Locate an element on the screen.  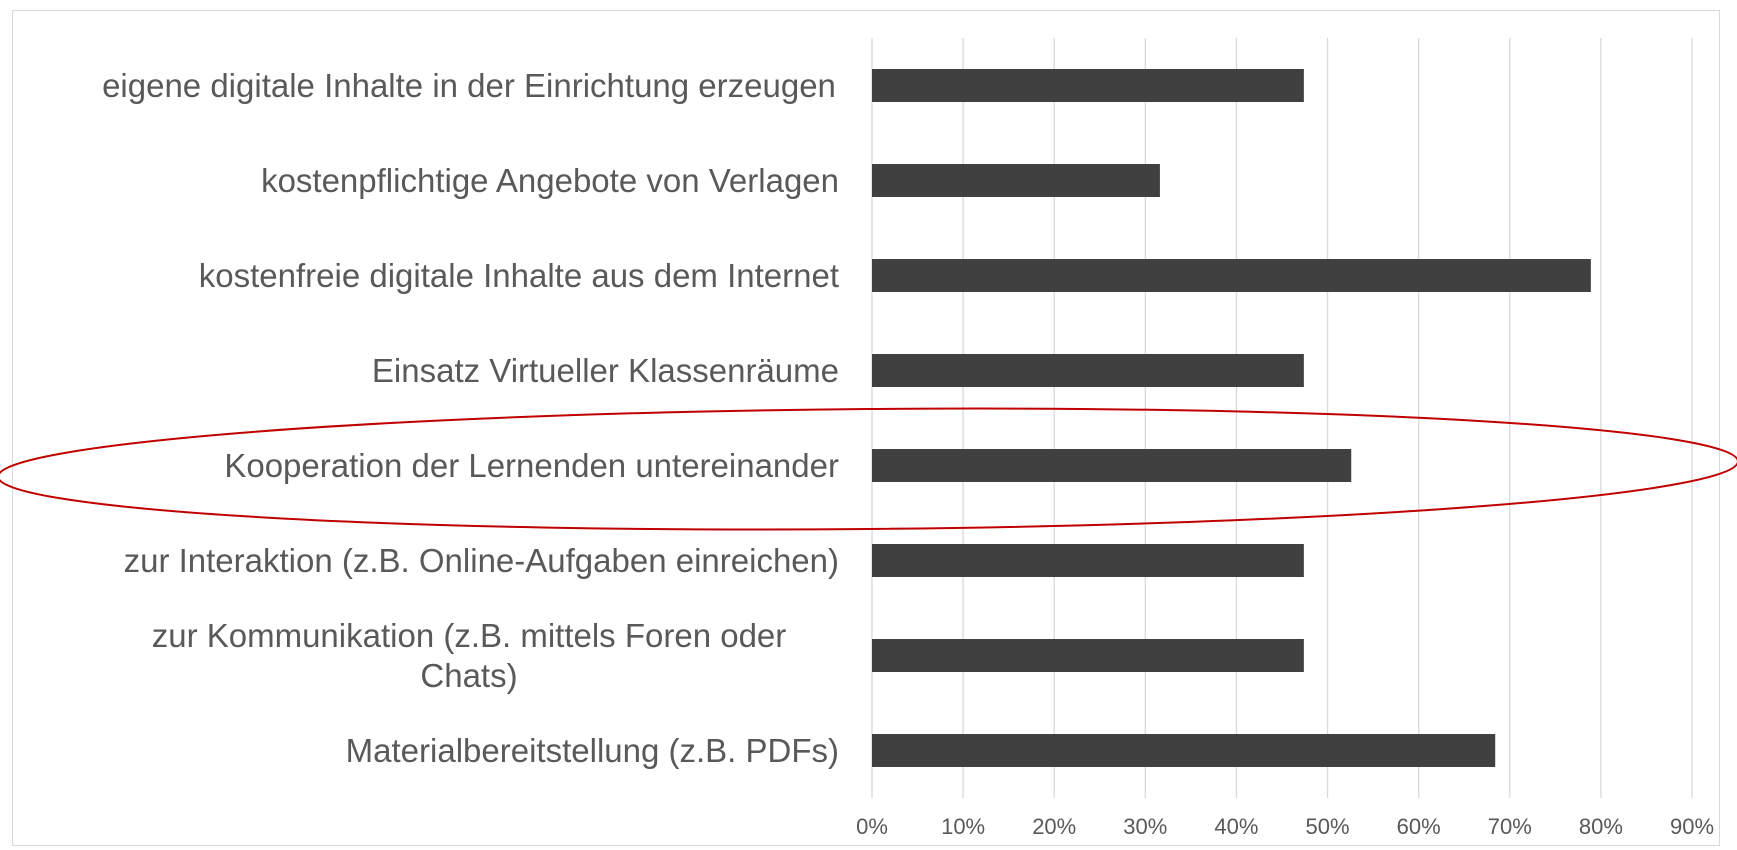
x-tick-label: 90% is located at coordinates (1692, 826).